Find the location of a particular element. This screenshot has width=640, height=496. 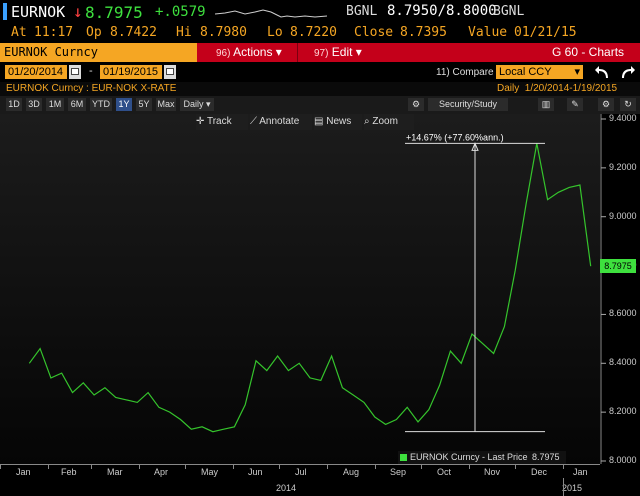

y-tick-label: 9.2000 is located at coordinates (623, 166).